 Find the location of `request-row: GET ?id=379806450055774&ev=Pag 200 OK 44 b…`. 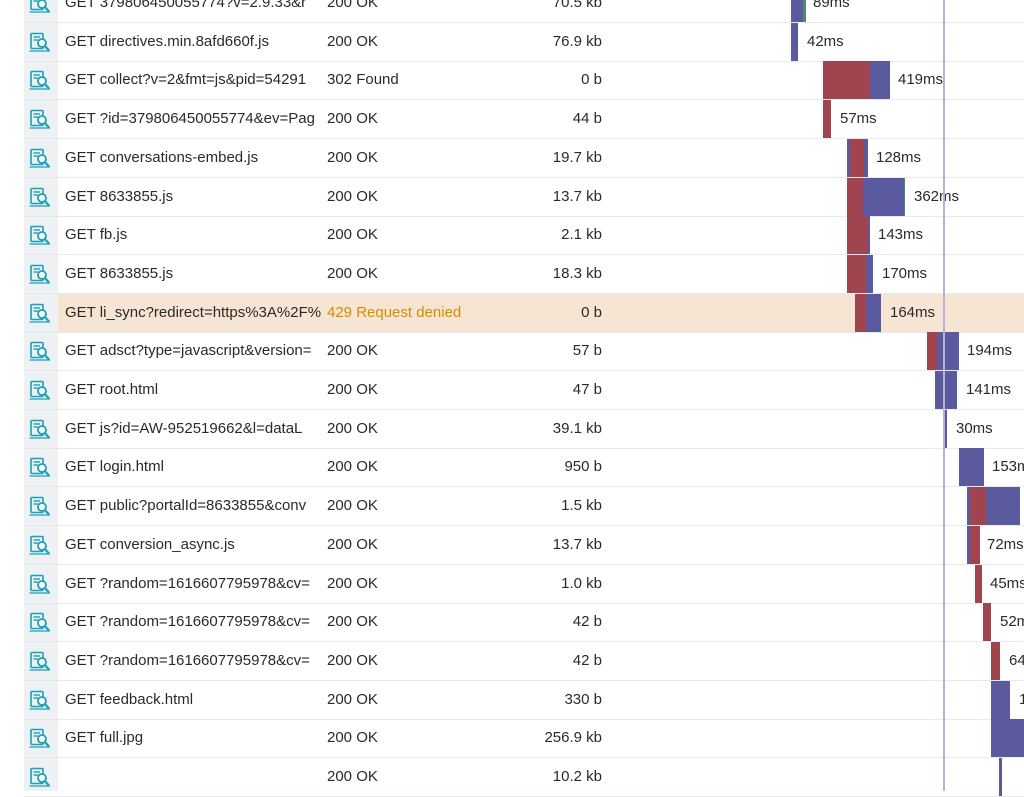

request-row: GET ?id=379806450055774&ev=Pag 200 OK 44 b… is located at coordinates (524, 120).